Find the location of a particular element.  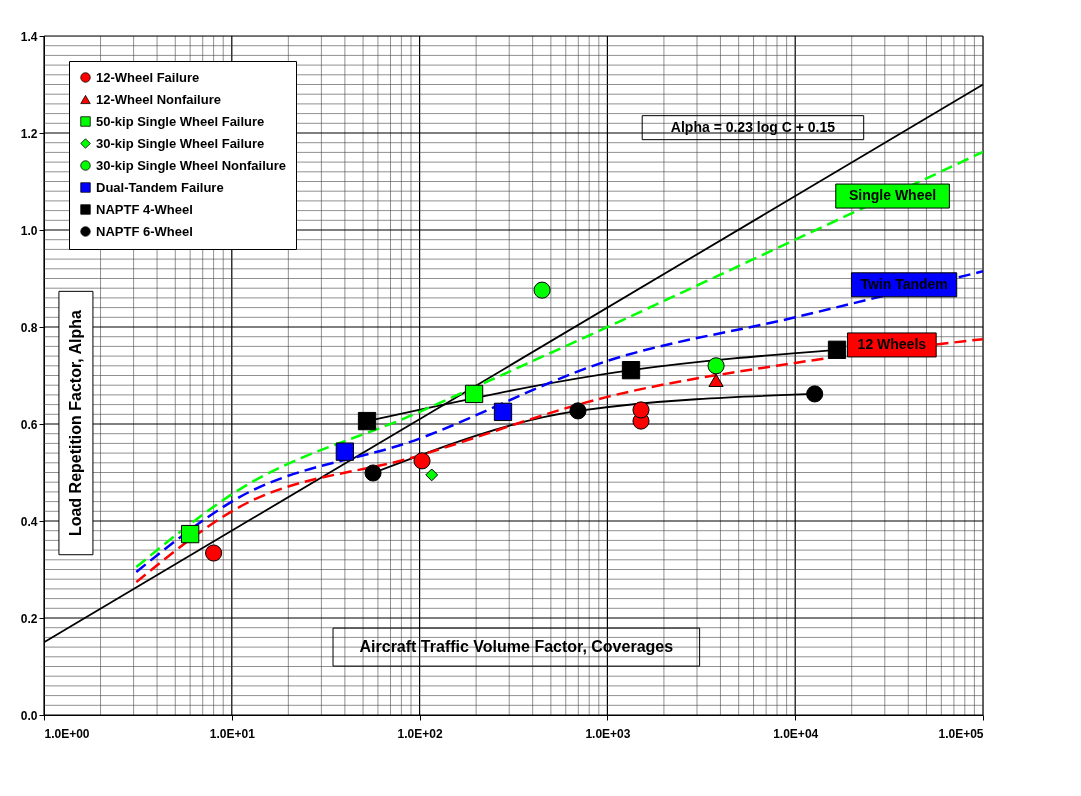

y-tick-label: 0.0 is located at coordinates (29, 715).